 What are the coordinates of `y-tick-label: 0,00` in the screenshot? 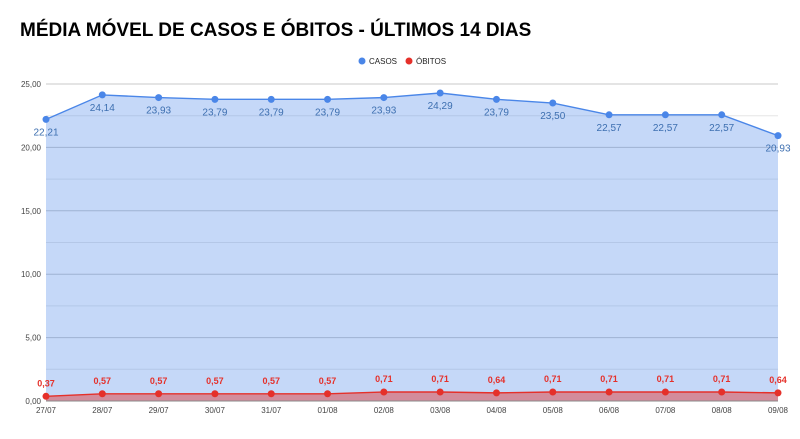 It's located at (33, 401).